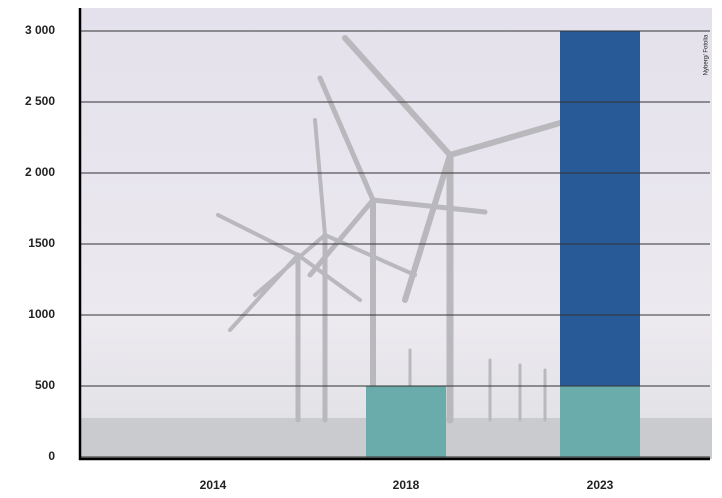  What do you see at coordinates (51, 456) in the screenshot?
I see `y-tick-label: 0` at bounding box center [51, 456].